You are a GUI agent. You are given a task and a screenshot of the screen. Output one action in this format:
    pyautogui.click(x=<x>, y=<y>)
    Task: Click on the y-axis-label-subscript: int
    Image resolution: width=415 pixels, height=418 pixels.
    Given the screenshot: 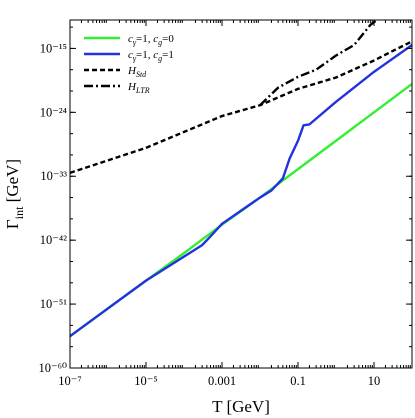 What is the action you would take?
    pyautogui.click(x=19, y=212)
    